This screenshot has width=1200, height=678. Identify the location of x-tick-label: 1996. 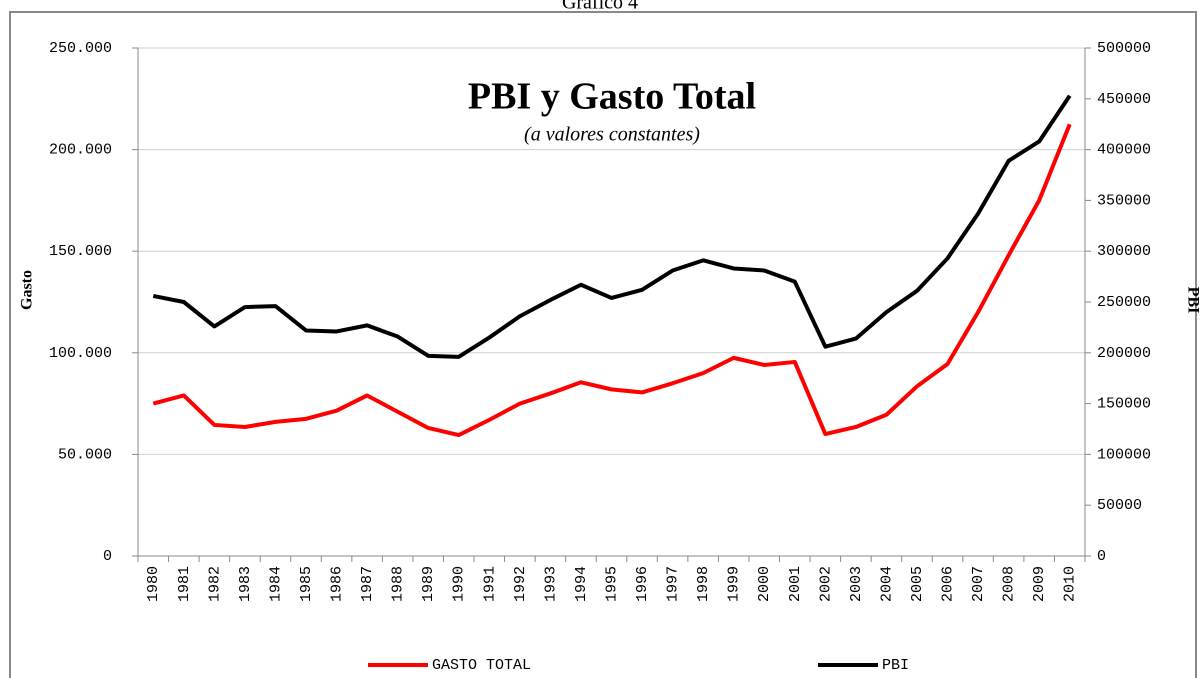
(642, 584).